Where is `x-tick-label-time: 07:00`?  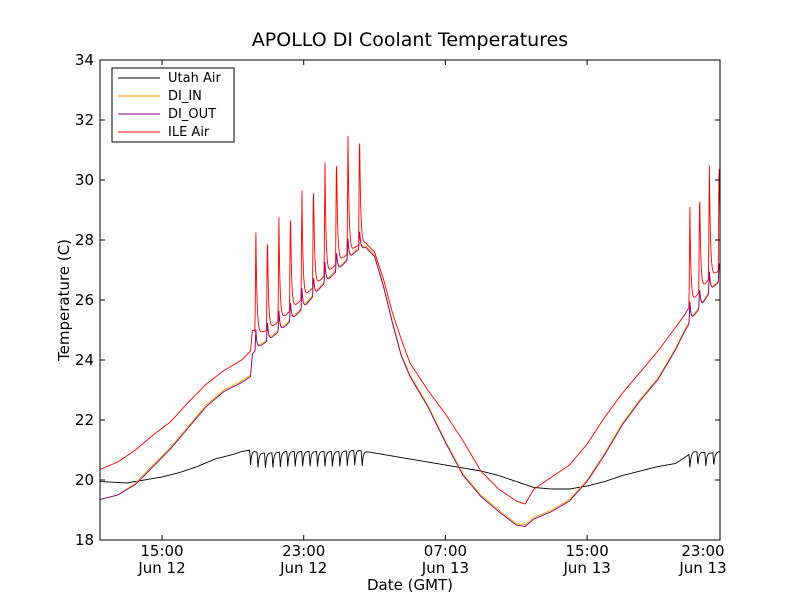 x-tick-label-time: 07:00 is located at coordinates (445, 551).